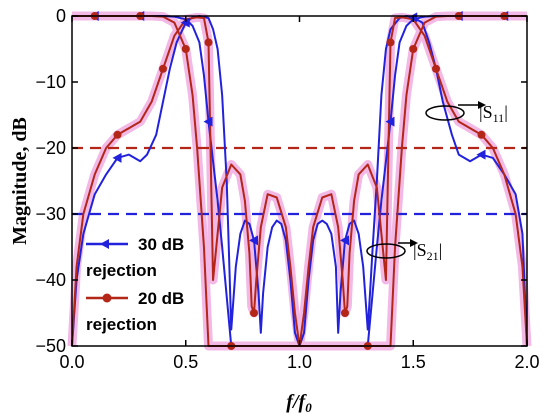 The image size is (550, 418). Describe the element at coordinates (308, 407) in the screenshot. I see `x-axis-title-sub: 0` at that location.